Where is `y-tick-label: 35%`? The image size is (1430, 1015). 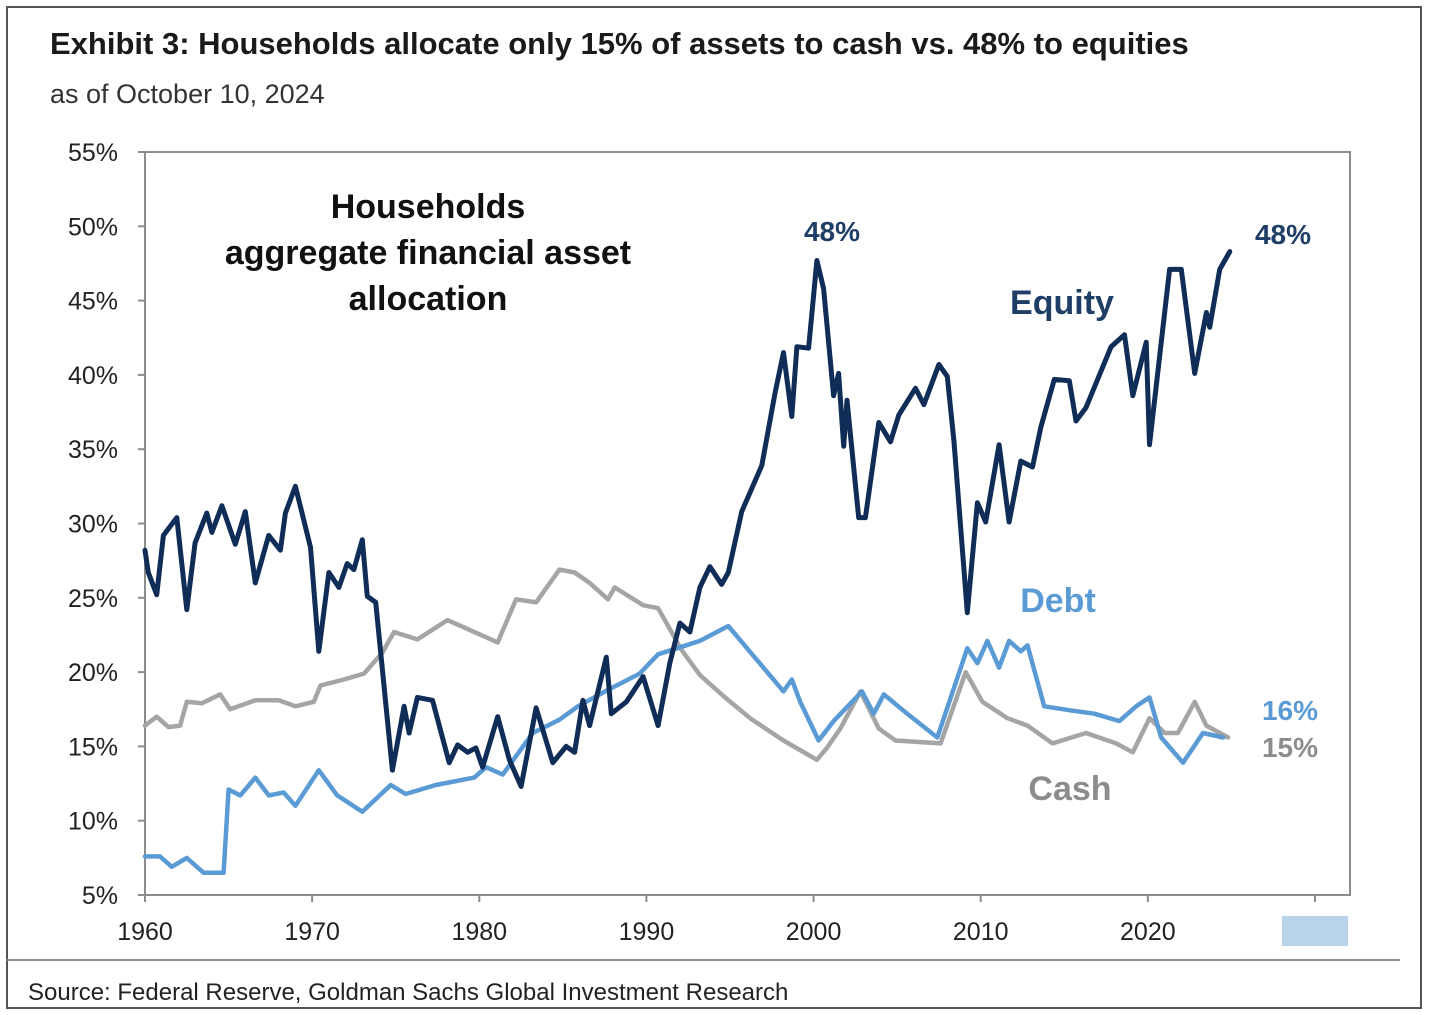
y-tick-label: 35% is located at coordinates (93, 450).